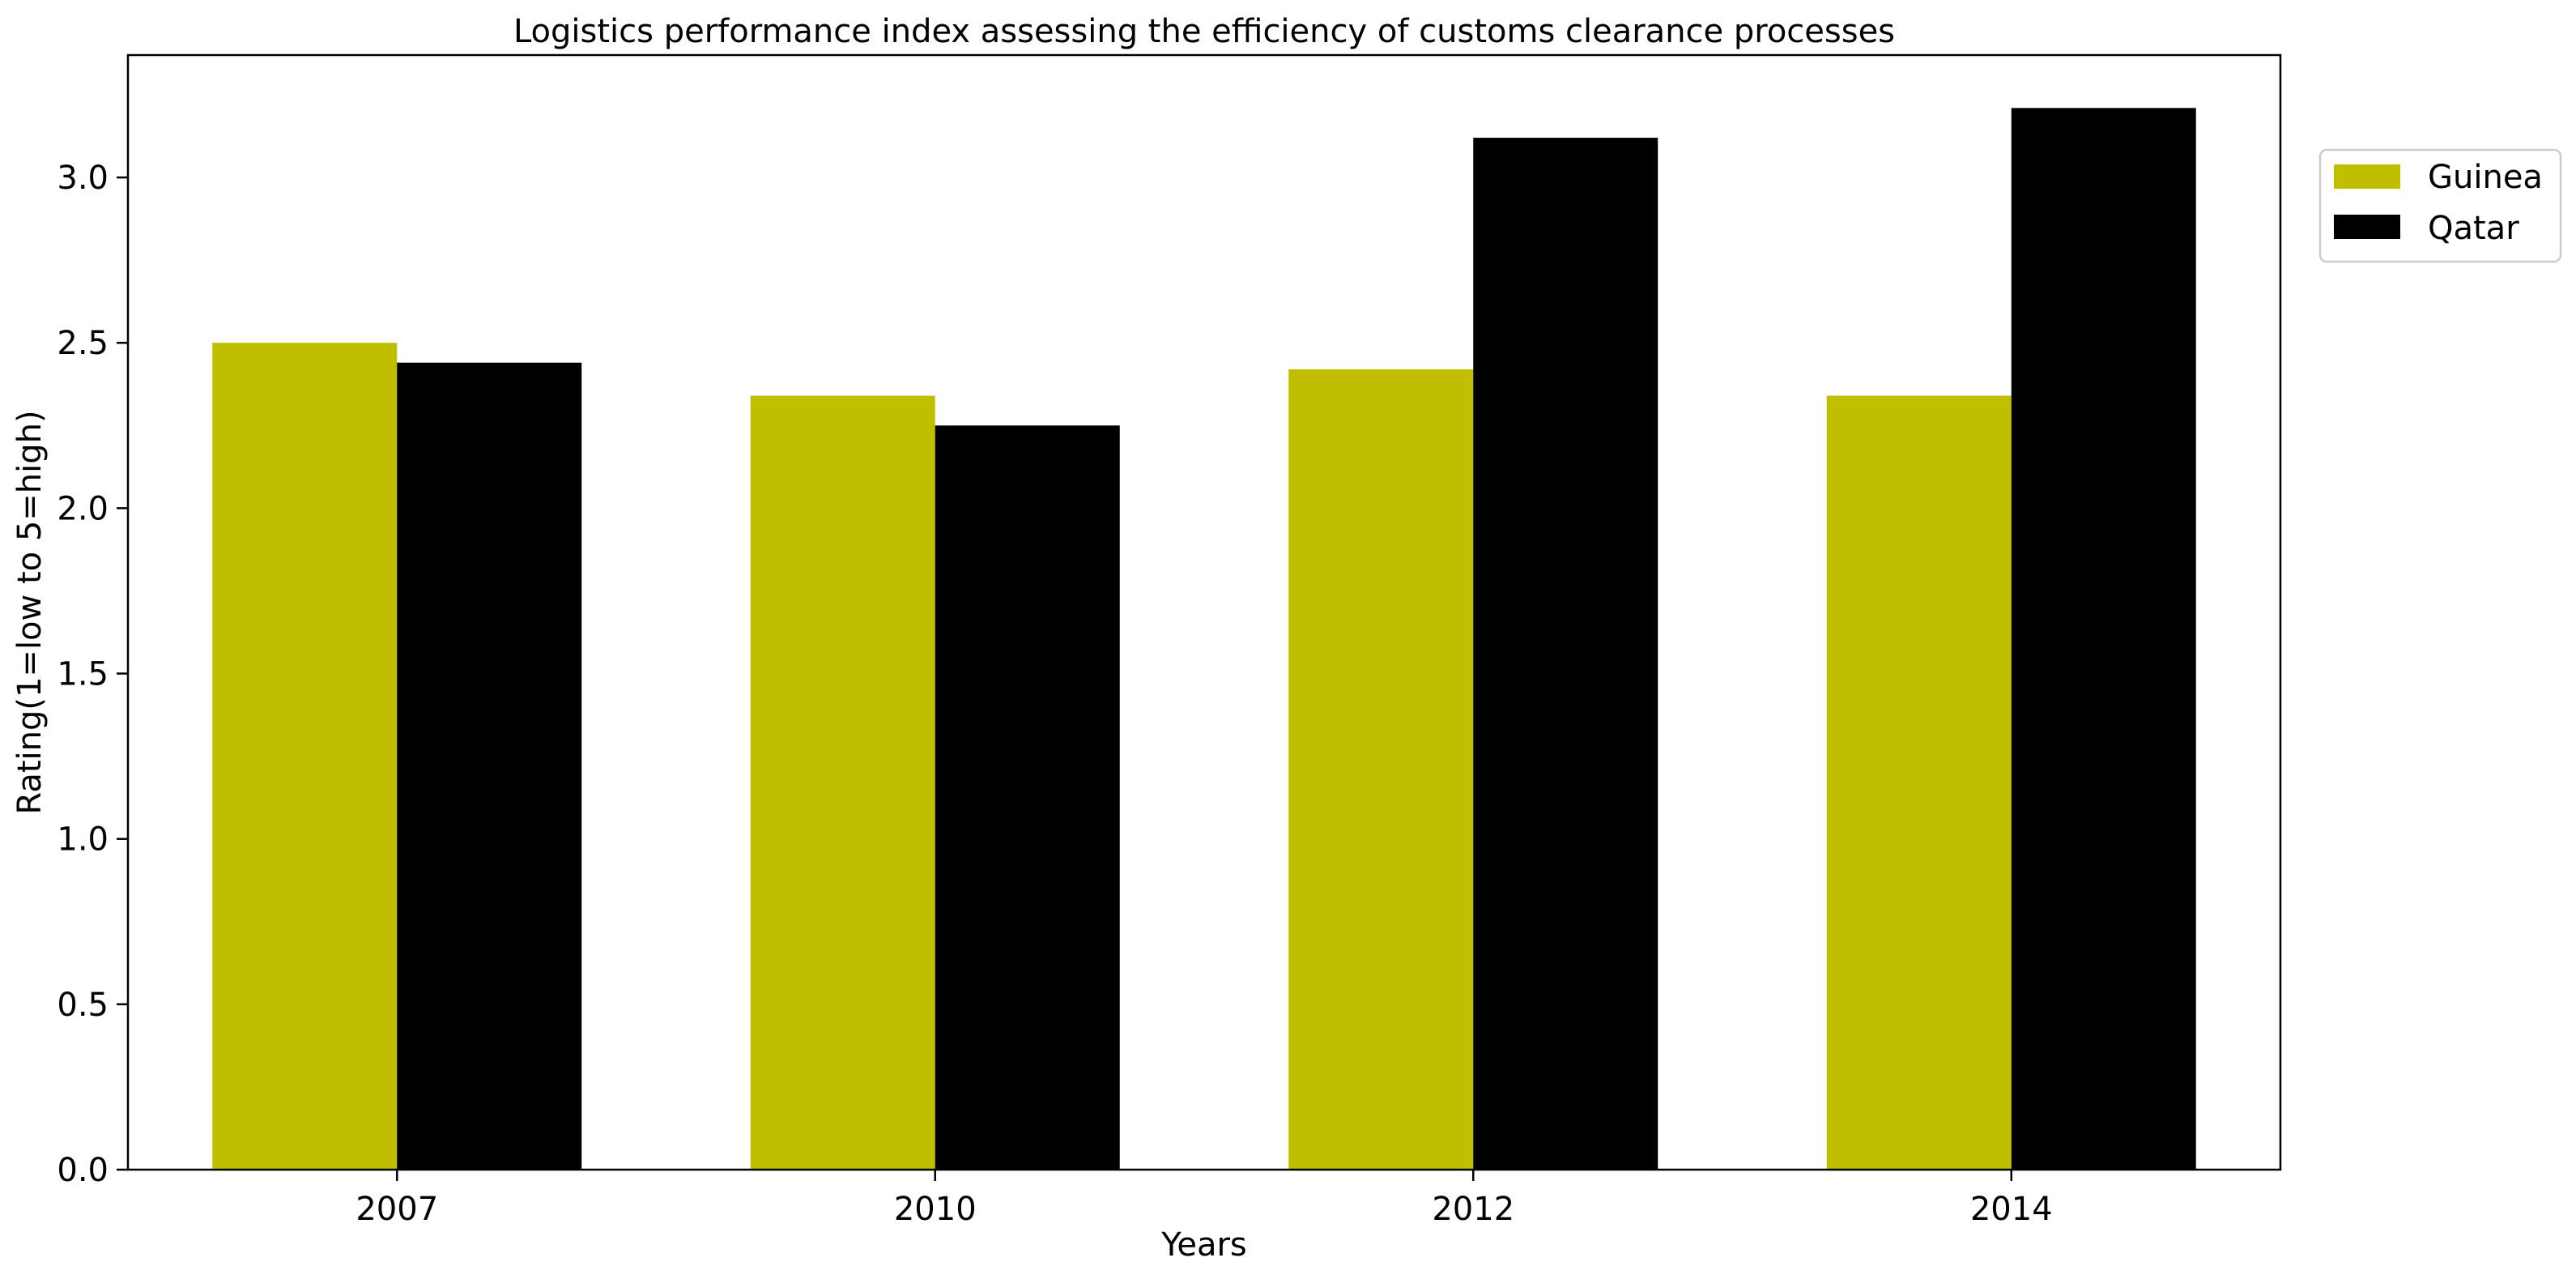  Describe the element at coordinates (2367, 227) in the screenshot. I see `legend-swatch-qatar` at that location.